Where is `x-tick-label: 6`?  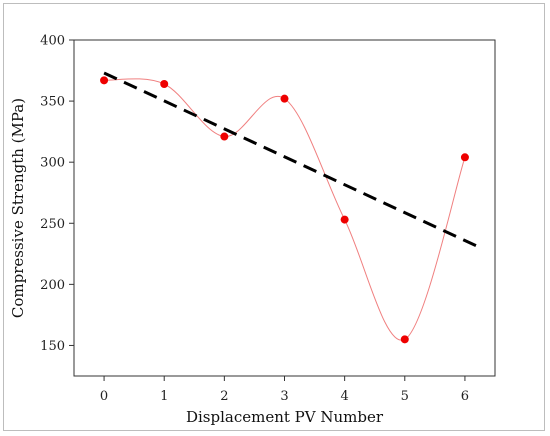
x-tick-label: 6 is located at coordinates (465, 396).